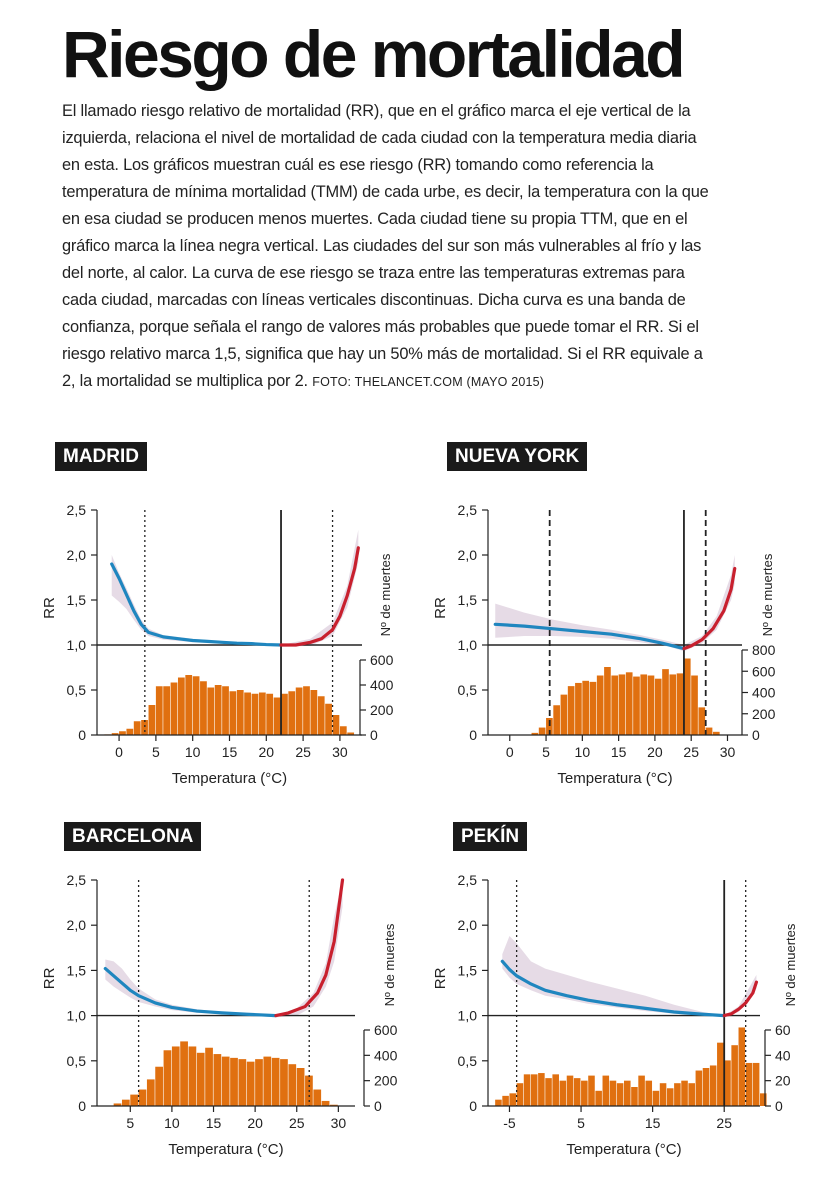  I want to click on pek-n-heat-curve, so click(740, 999).